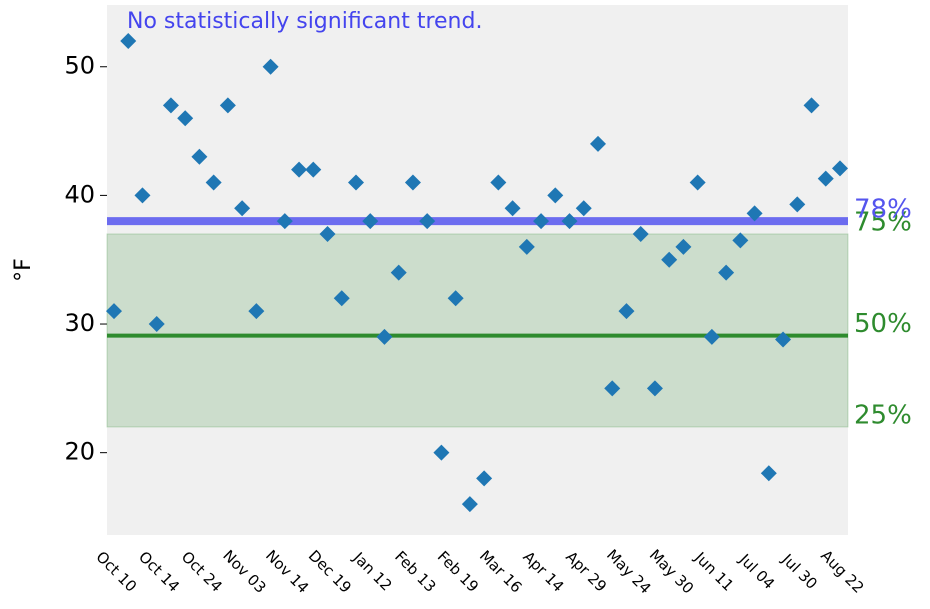 Image resolution: width=930 pixels, height=609 pixels. Describe the element at coordinates (415, 571) in the screenshot. I see `x-tick-label: Feb 13` at that location.